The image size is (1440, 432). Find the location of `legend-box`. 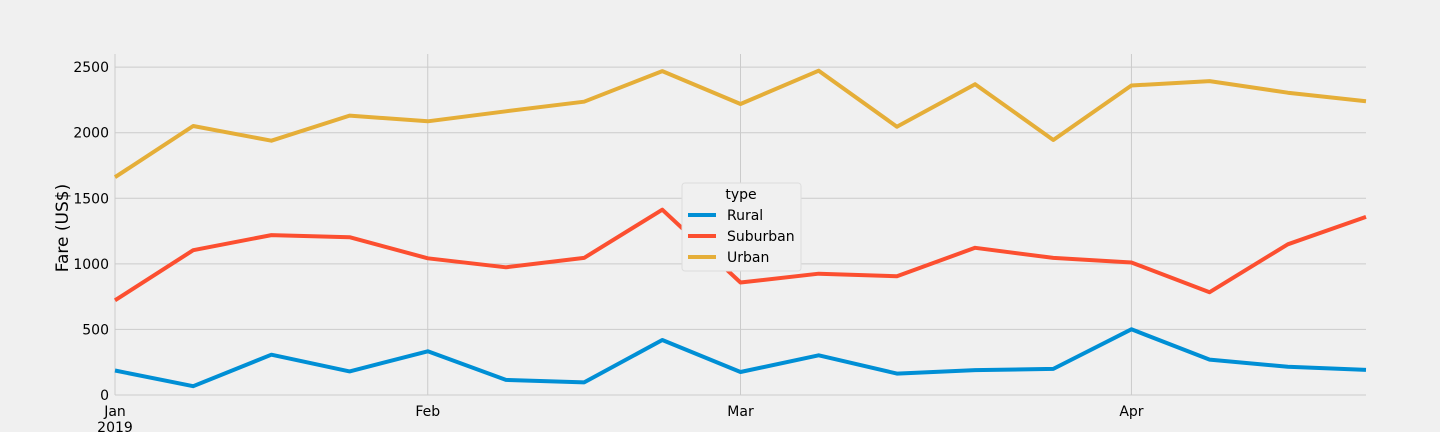

legend-box is located at coordinates (741, 227).